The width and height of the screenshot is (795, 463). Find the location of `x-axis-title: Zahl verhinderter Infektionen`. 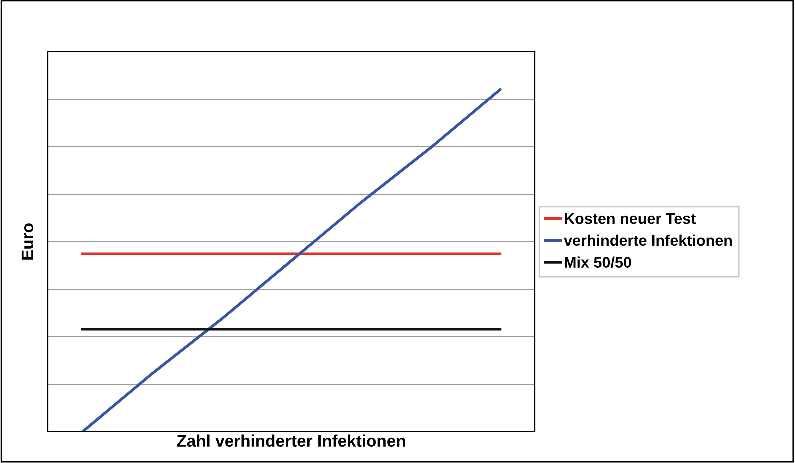

x-axis-title: Zahl verhinderter Infektionen is located at coordinates (291, 441).